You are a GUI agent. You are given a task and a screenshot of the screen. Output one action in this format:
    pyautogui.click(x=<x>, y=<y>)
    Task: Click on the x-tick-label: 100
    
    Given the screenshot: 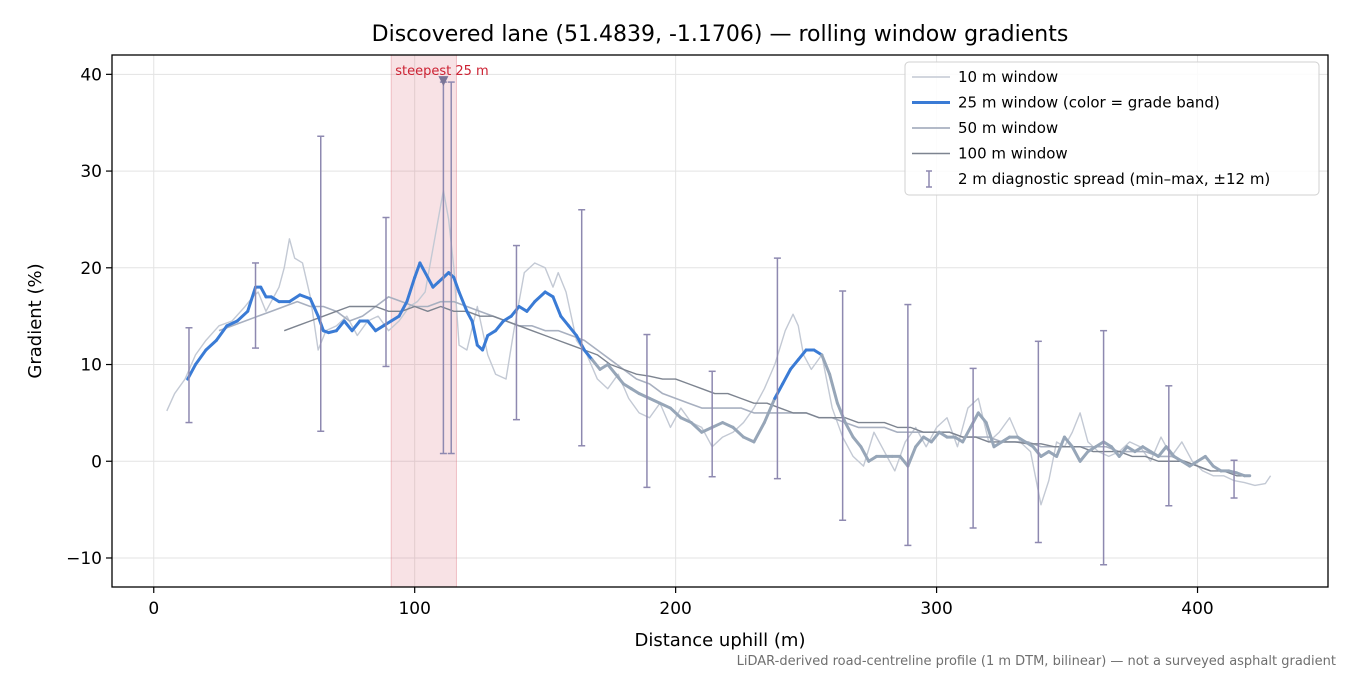 What is the action you would take?
    pyautogui.click(x=414, y=609)
    